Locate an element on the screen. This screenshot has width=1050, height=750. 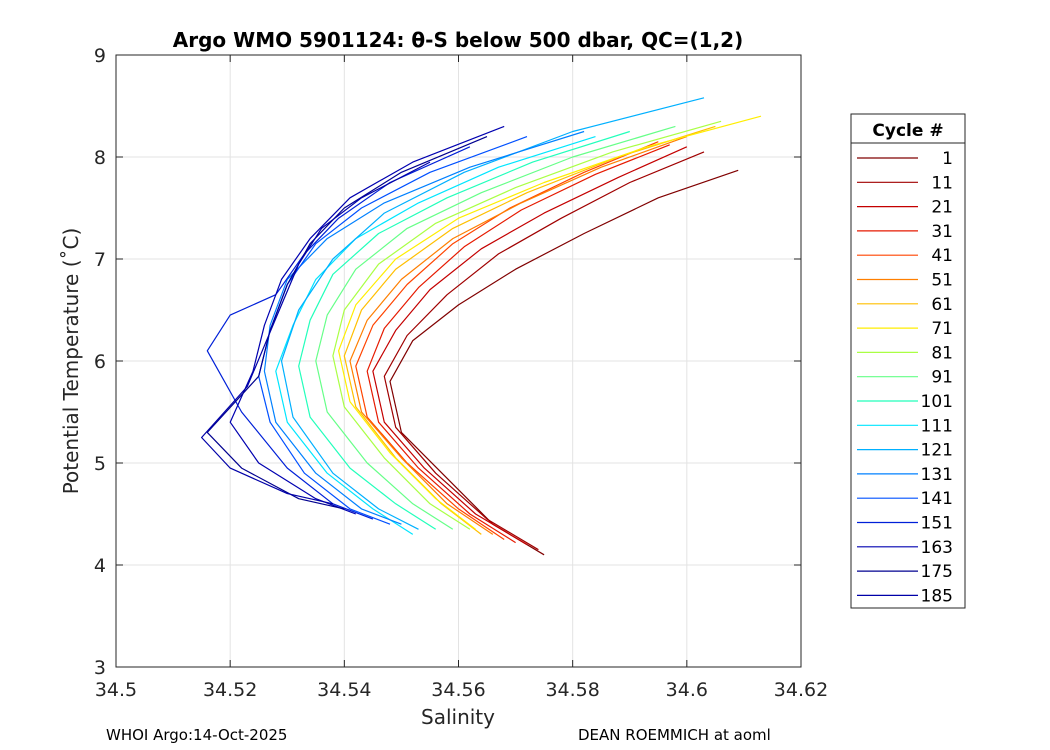
legend-entry-121: 121 is located at coordinates (905, 451).